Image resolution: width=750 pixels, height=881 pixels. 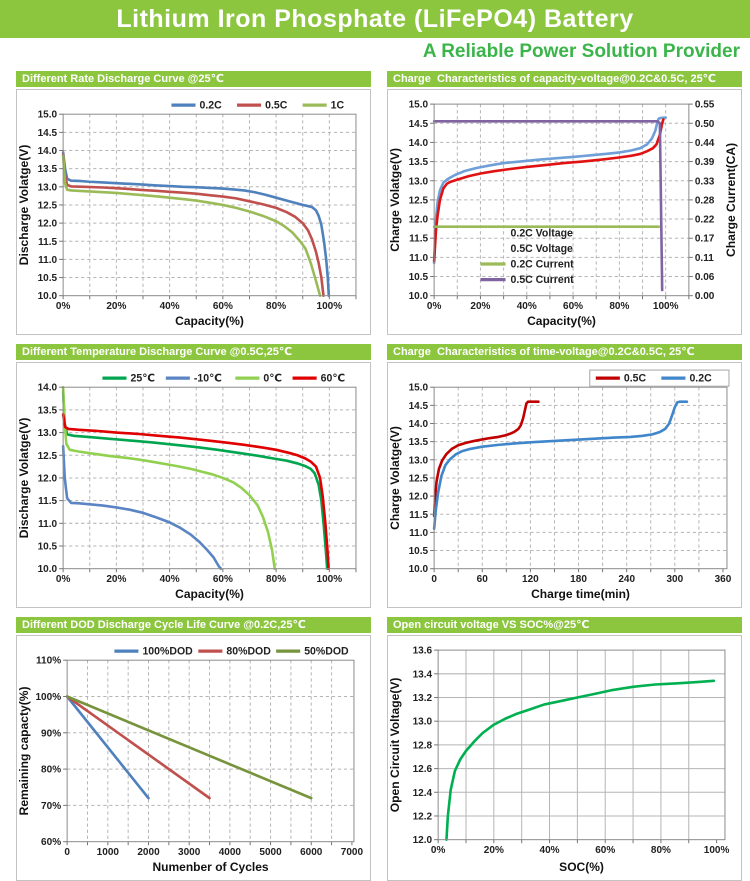 I want to click on svg-text: 1000, so click(x=108, y=852).